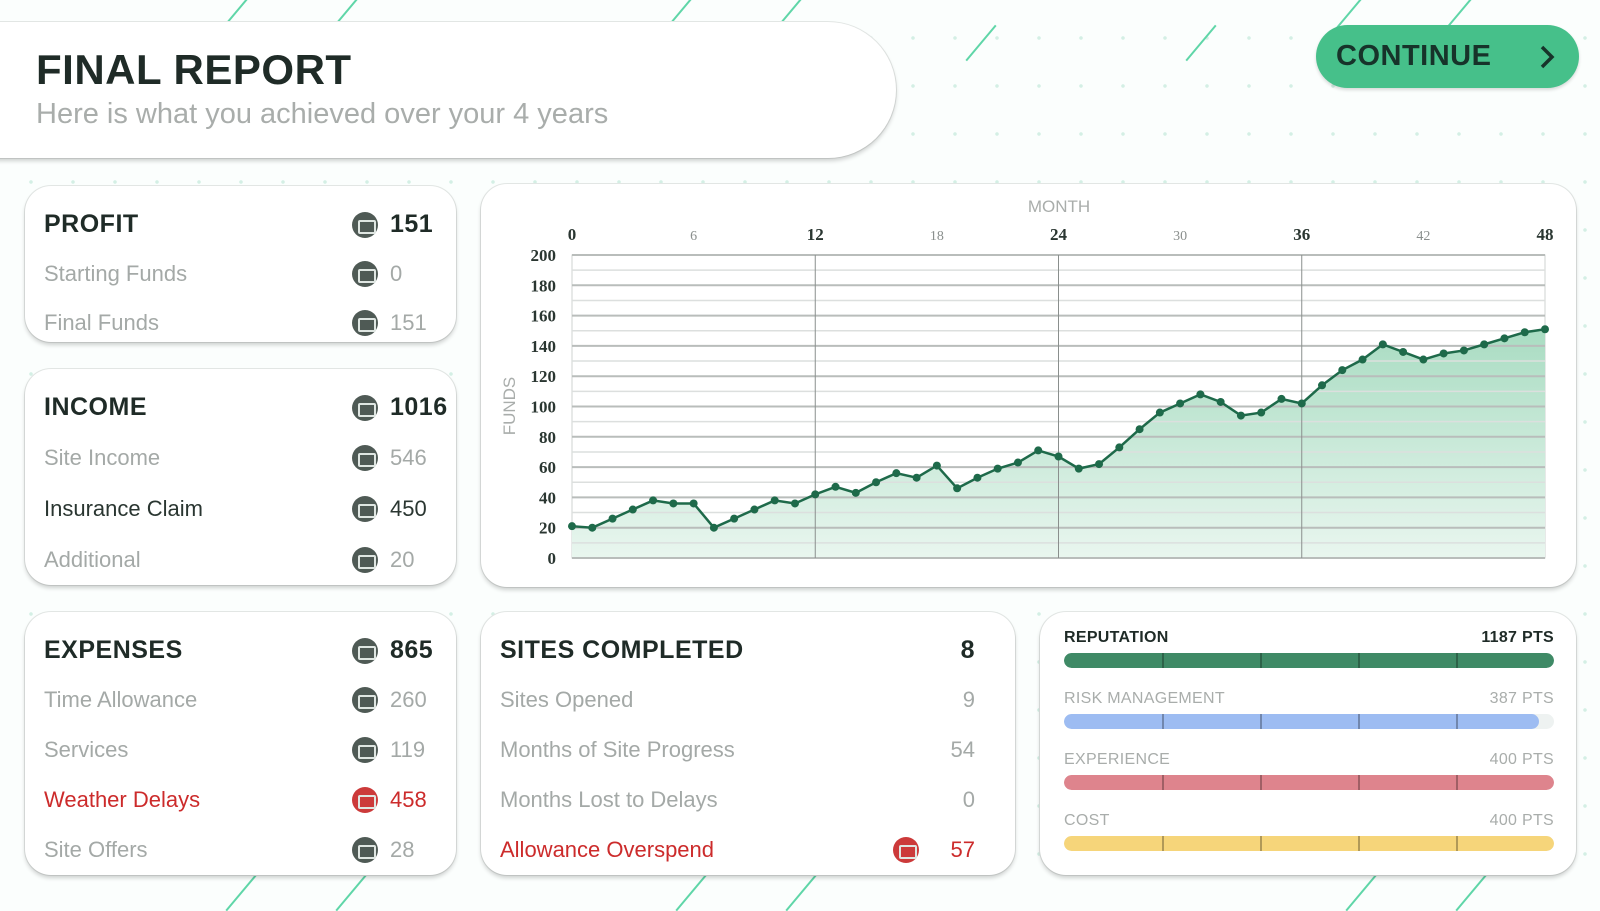 This screenshot has width=1600, height=911. Describe the element at coordinates (101, 322) in the screenshot. I see `row-label: Final Funds` at that location.